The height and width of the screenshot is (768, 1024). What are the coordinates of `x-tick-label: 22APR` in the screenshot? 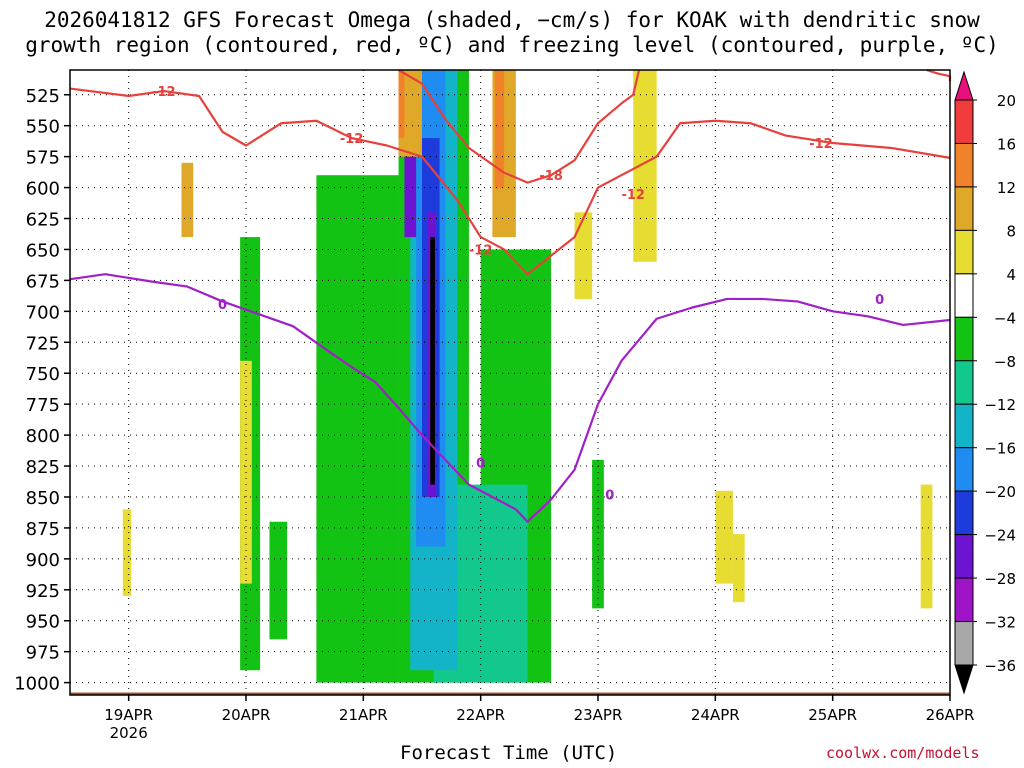 It's located at (480, 715).